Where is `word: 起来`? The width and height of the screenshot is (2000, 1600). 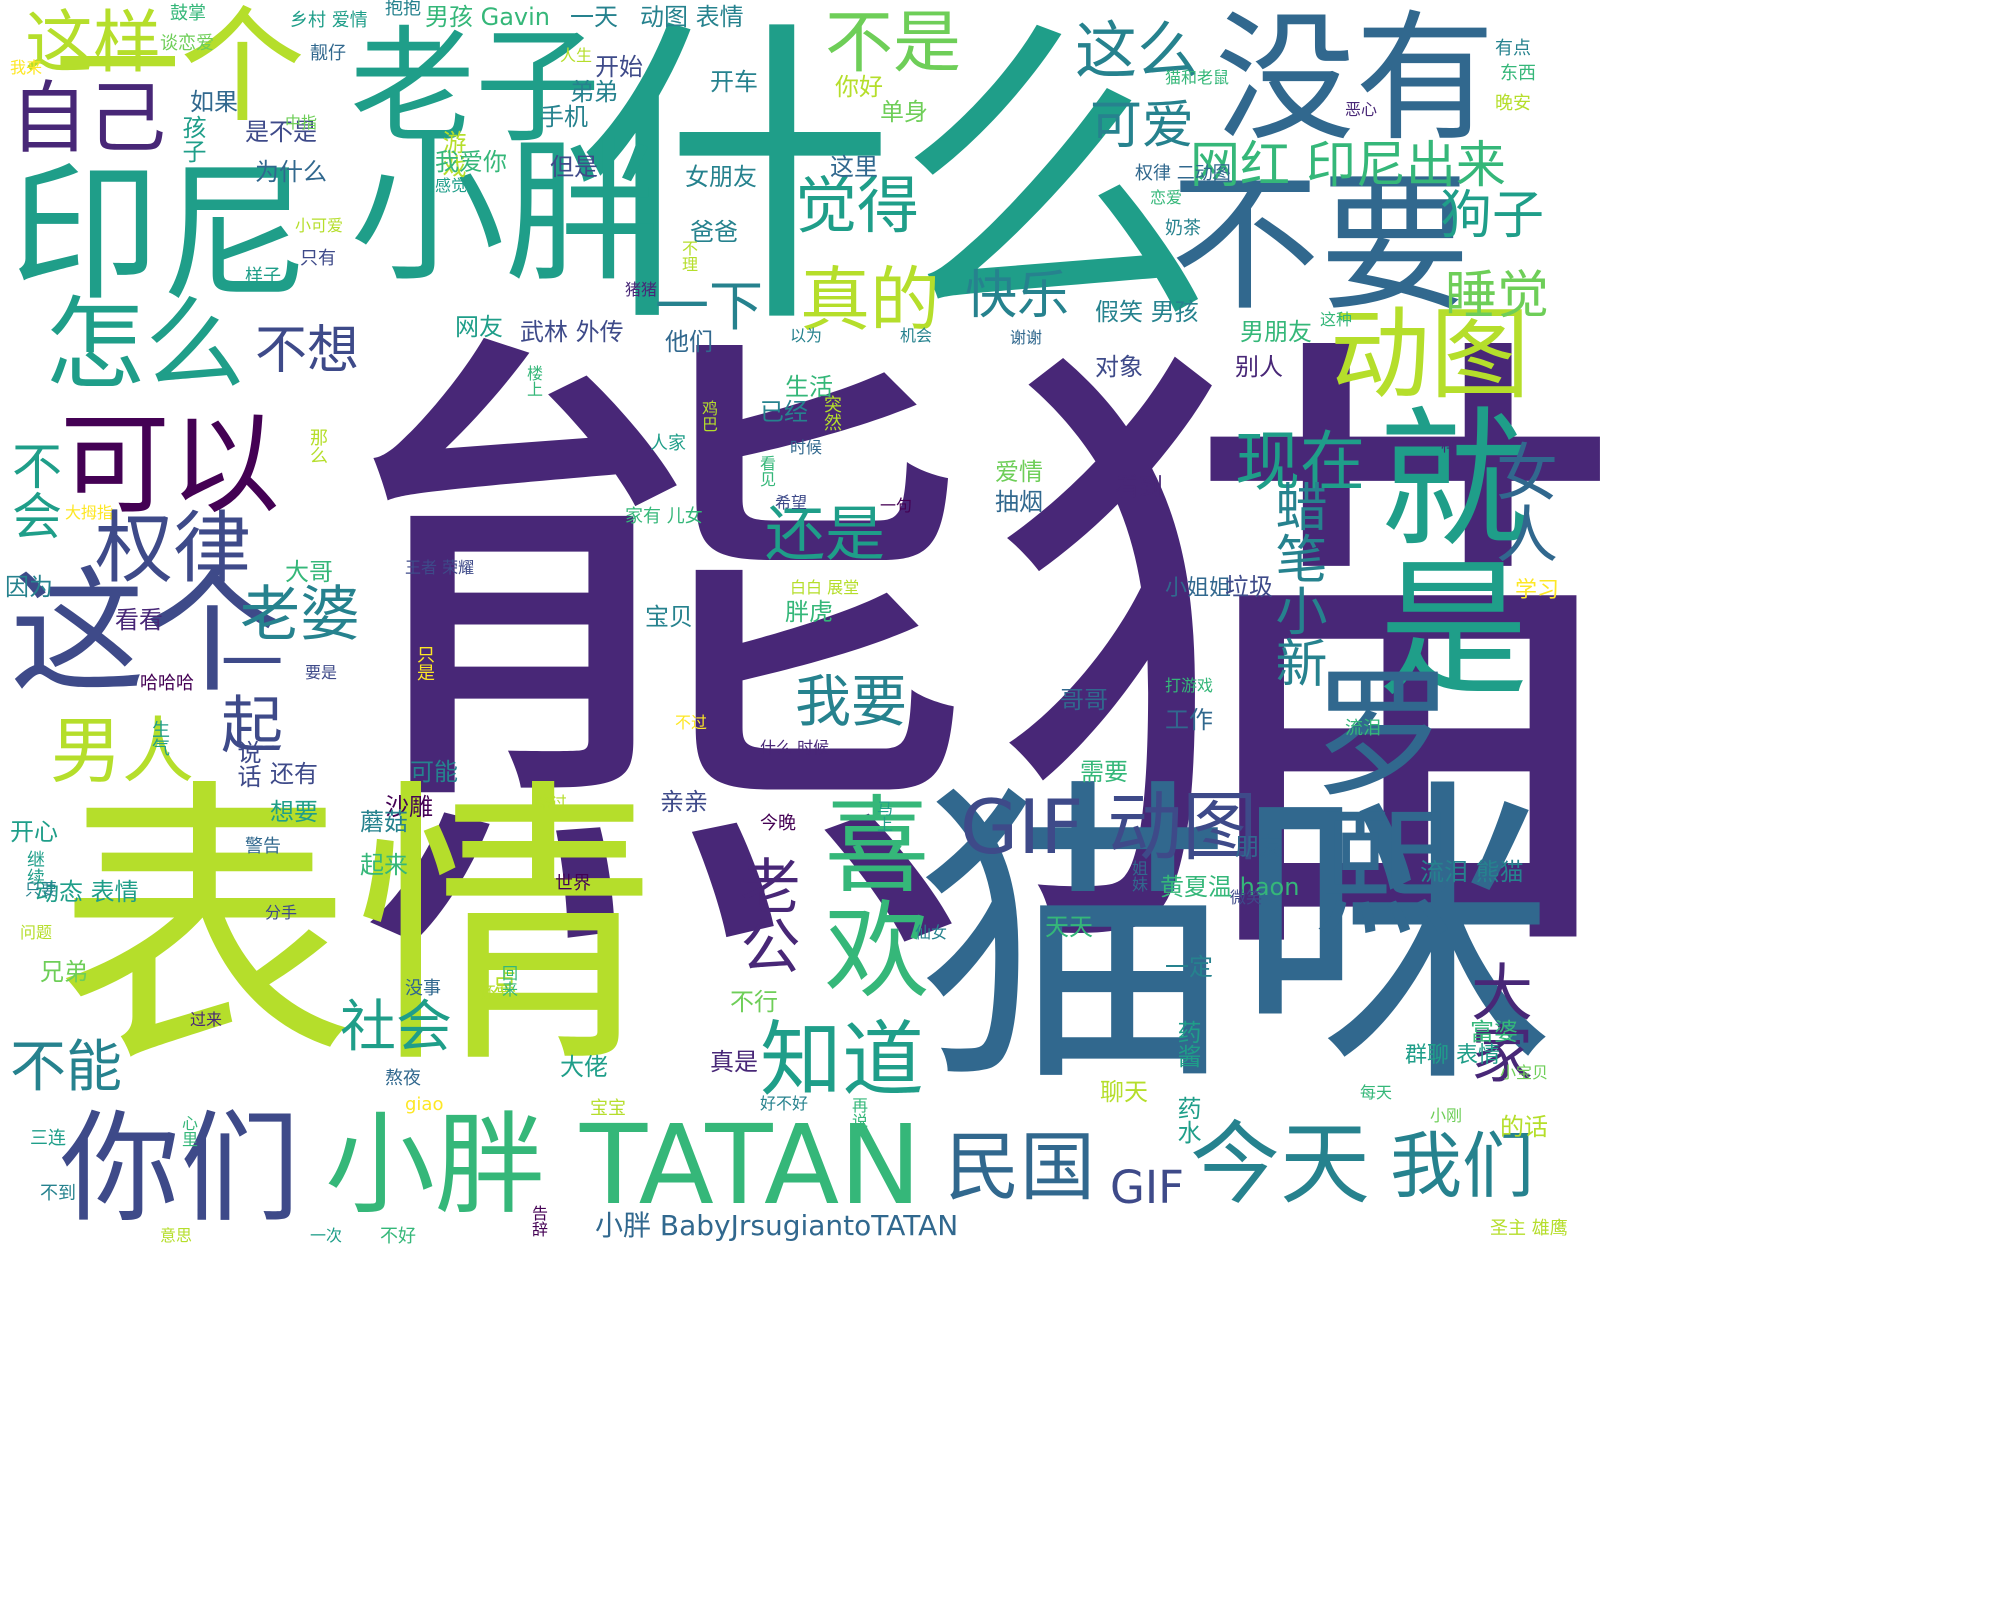 word: 起来 is located at coordinates (384, 865).